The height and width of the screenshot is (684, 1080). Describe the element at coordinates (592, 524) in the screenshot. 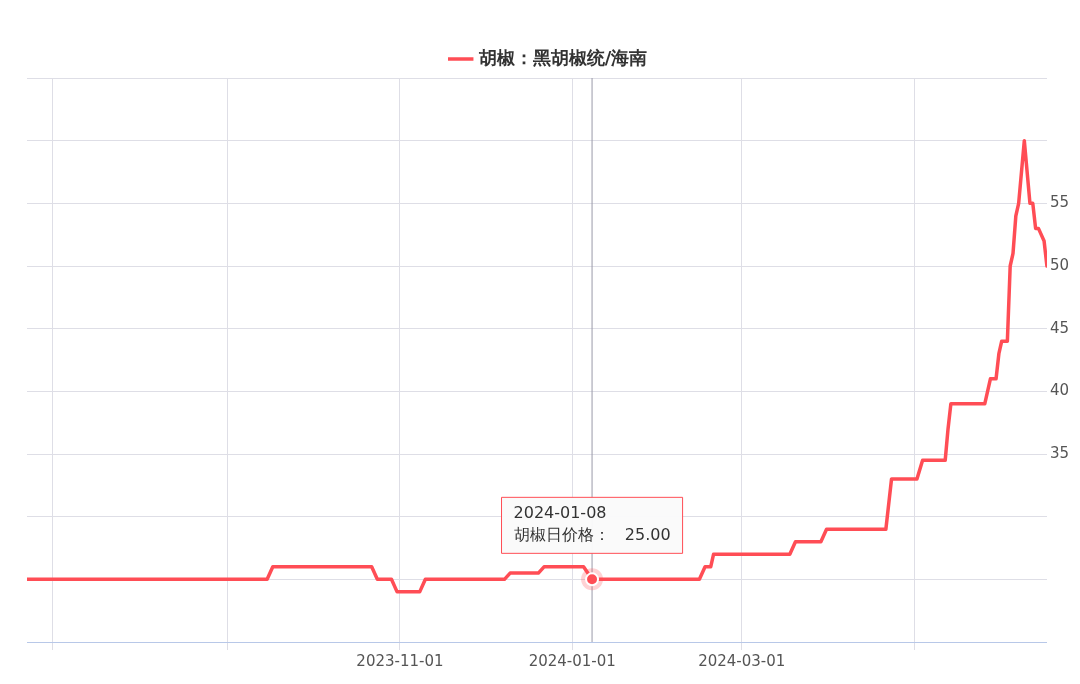

I see `annotation: 2024-01-08 胡椒日价格： 25.00` at that location.